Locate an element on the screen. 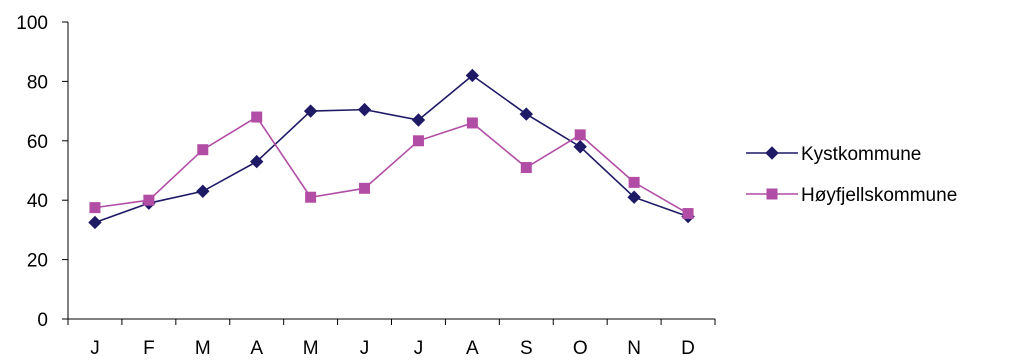  y-tick-label: 0 is located at coordinates (42, 320).